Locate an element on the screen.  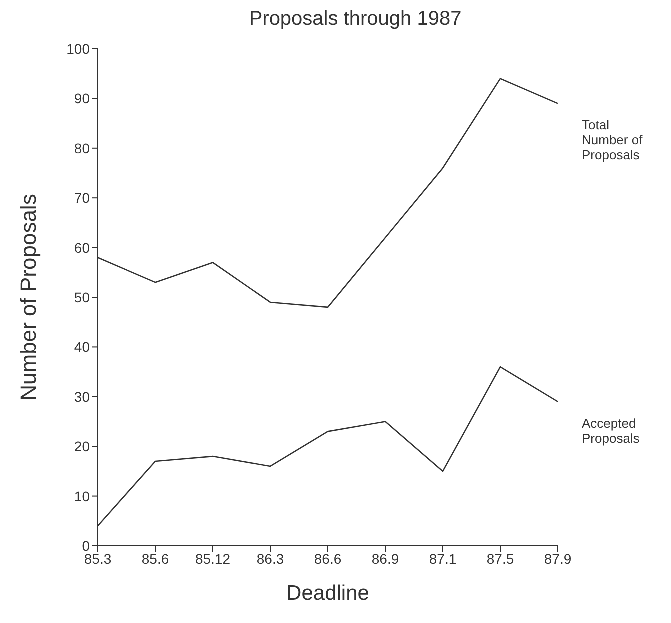
y-tick-label: 60 is located at coordinates (82, 248).